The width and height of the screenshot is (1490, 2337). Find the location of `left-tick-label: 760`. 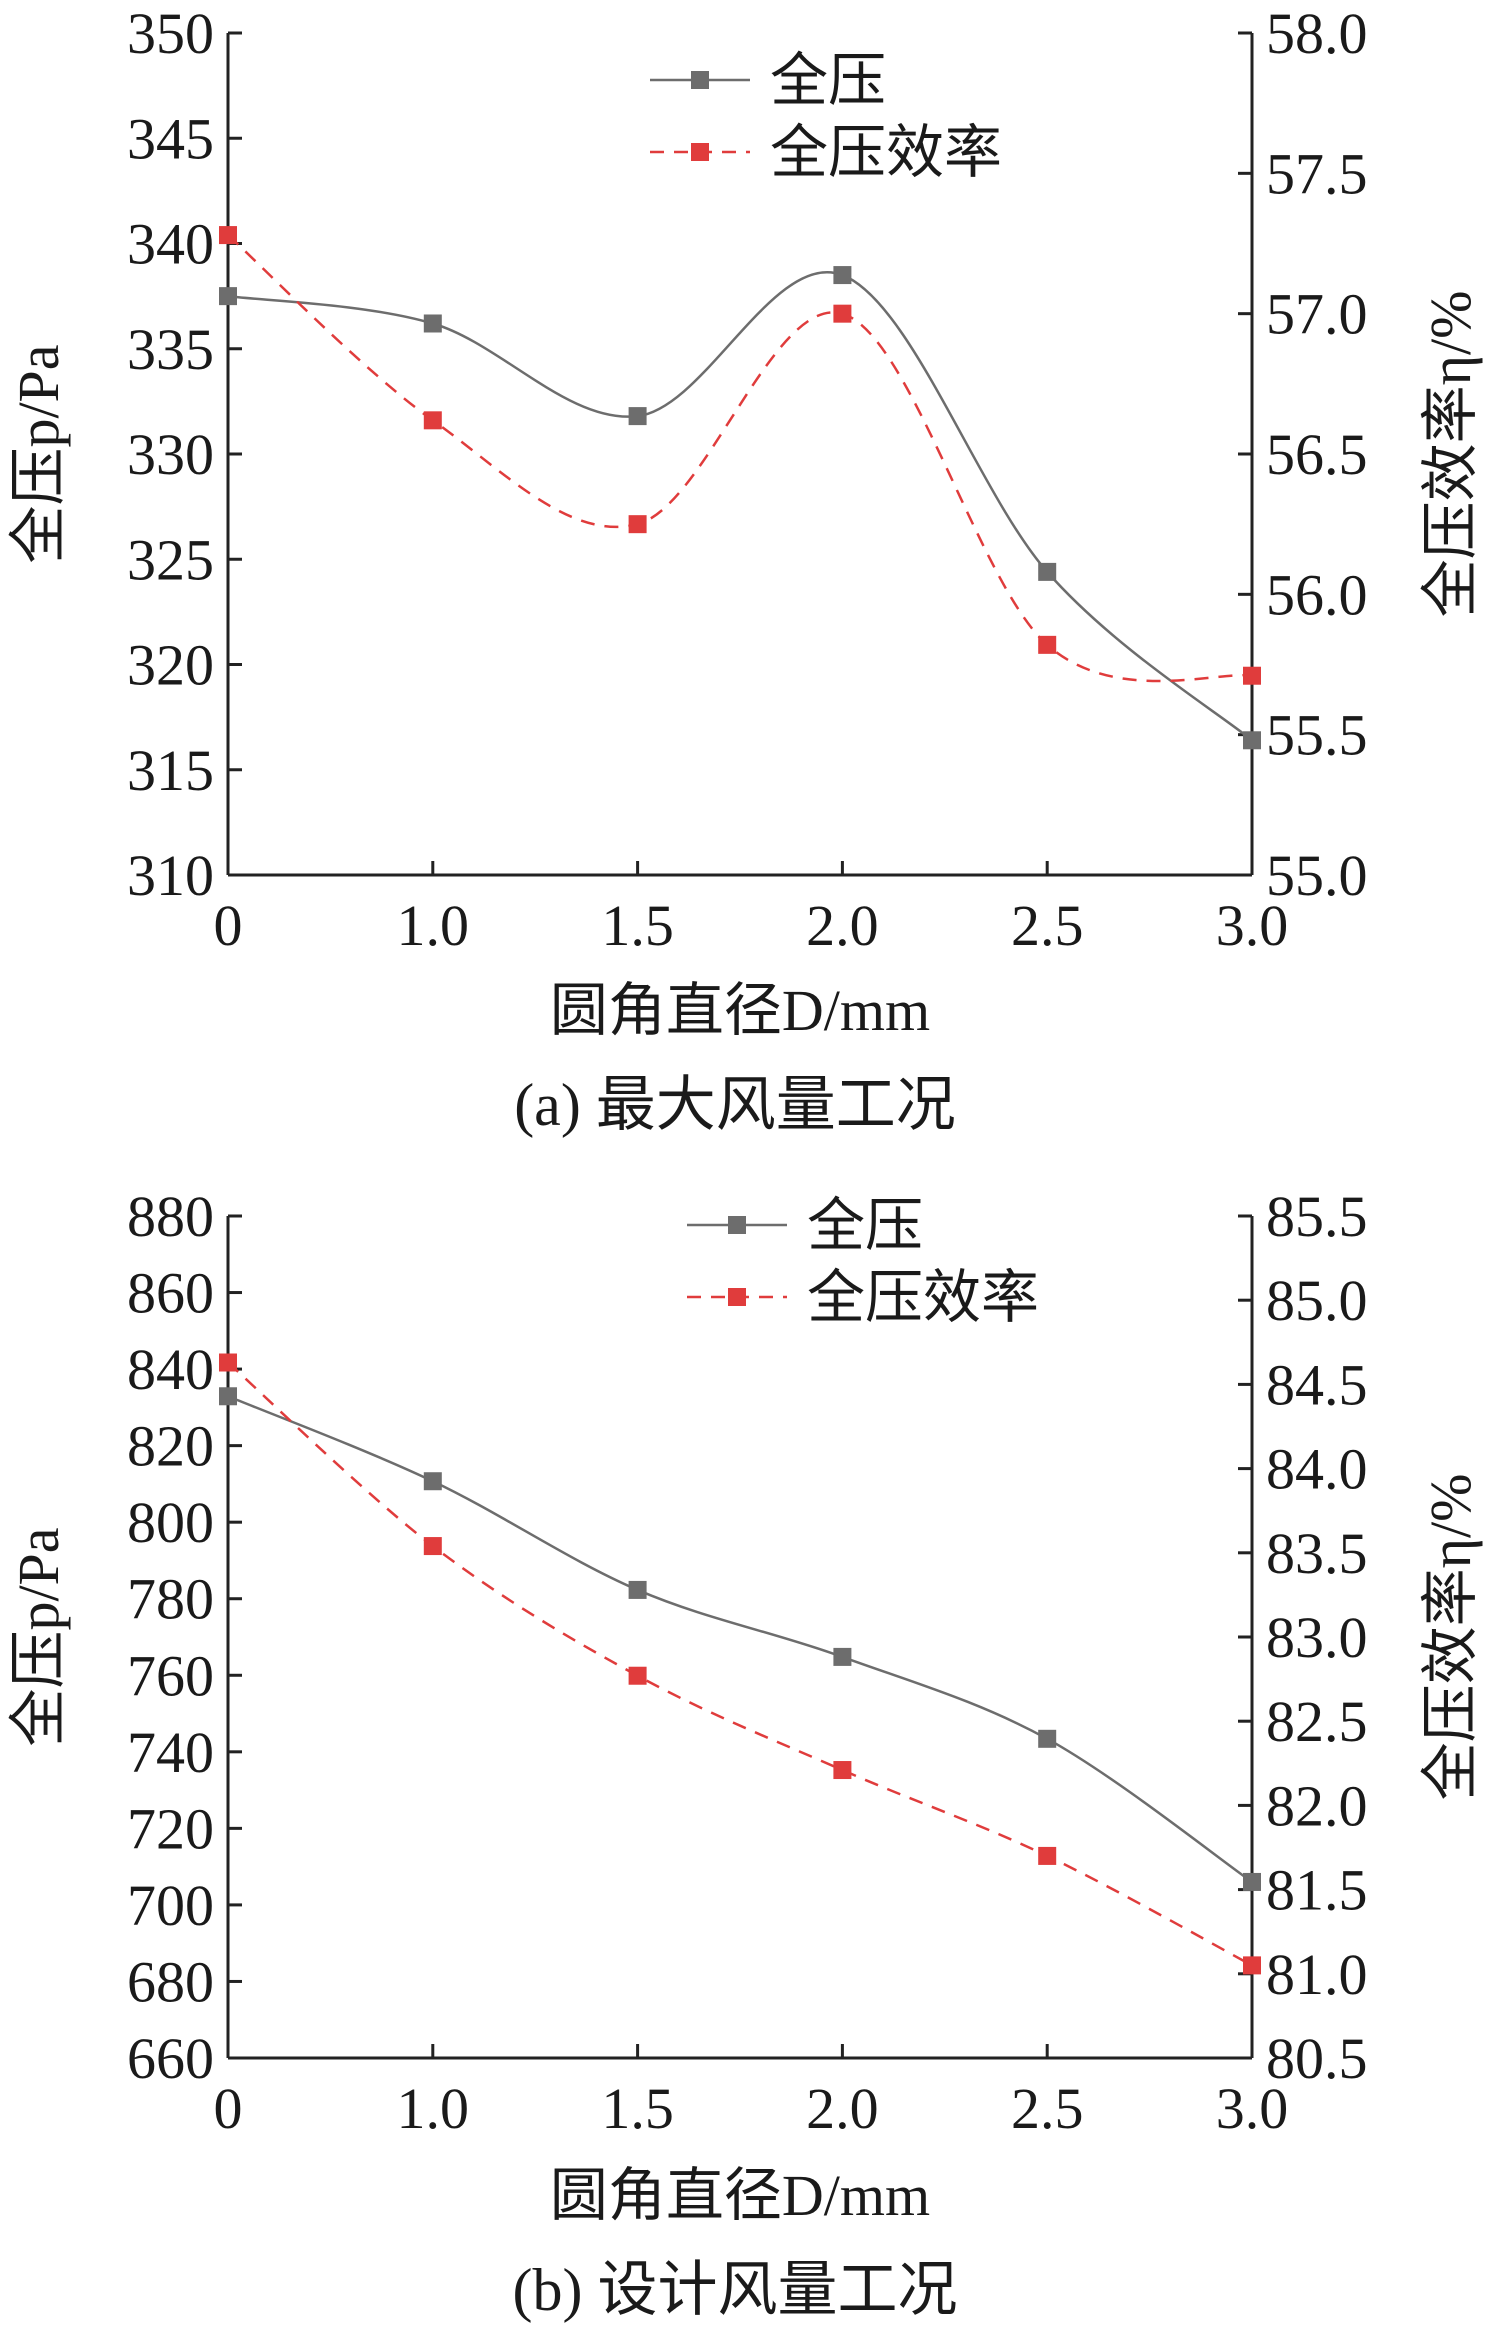

left-tick-label: 760 is located at coordinates (170, 1675).